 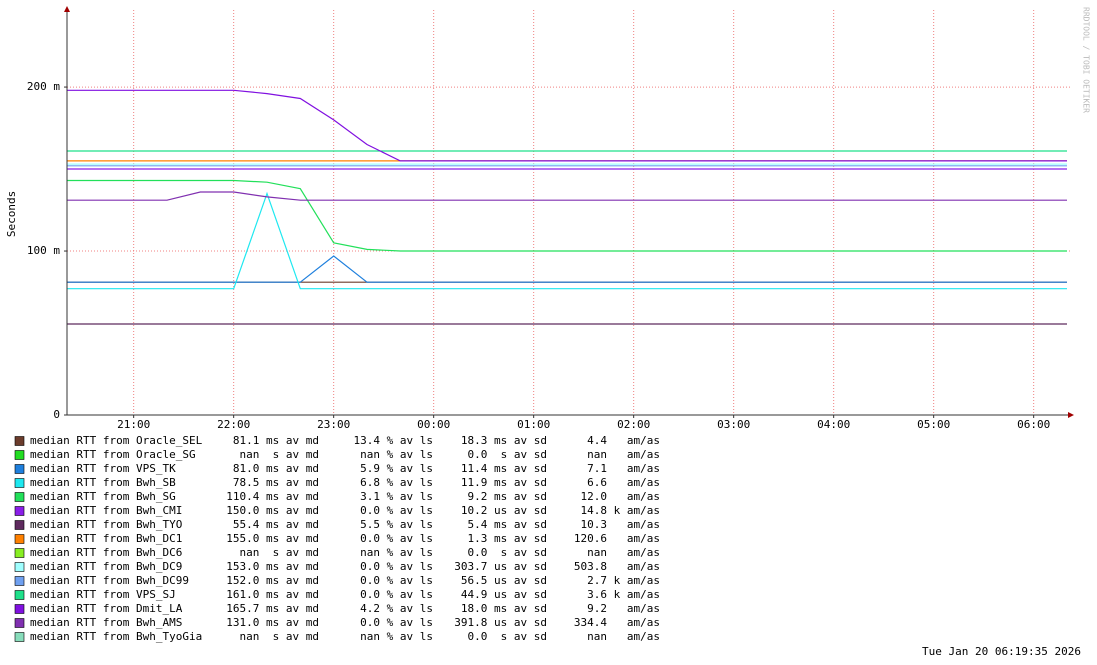 What do you see at coordinates (103, 496) in the screenshot?
I see `legend-label: median RTT from Bwh_SG` at bounding box center [103, 496].